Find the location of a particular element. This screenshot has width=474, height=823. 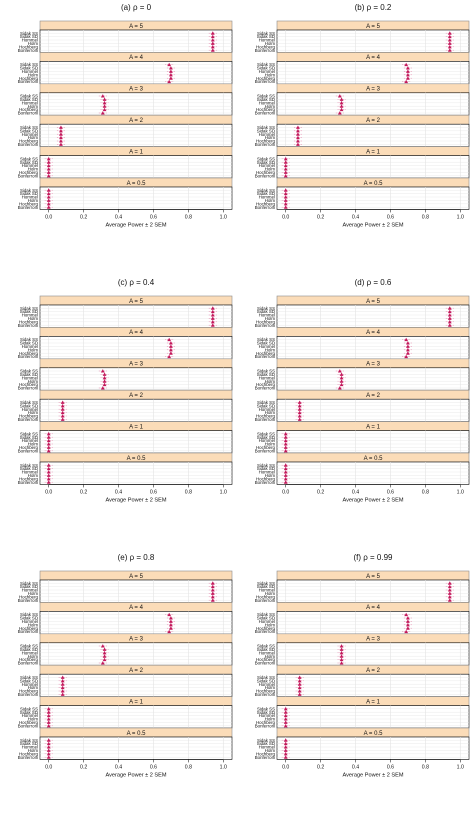

subplot-title: (b) ρ = 0.2 is located at coordinates (373, 7).